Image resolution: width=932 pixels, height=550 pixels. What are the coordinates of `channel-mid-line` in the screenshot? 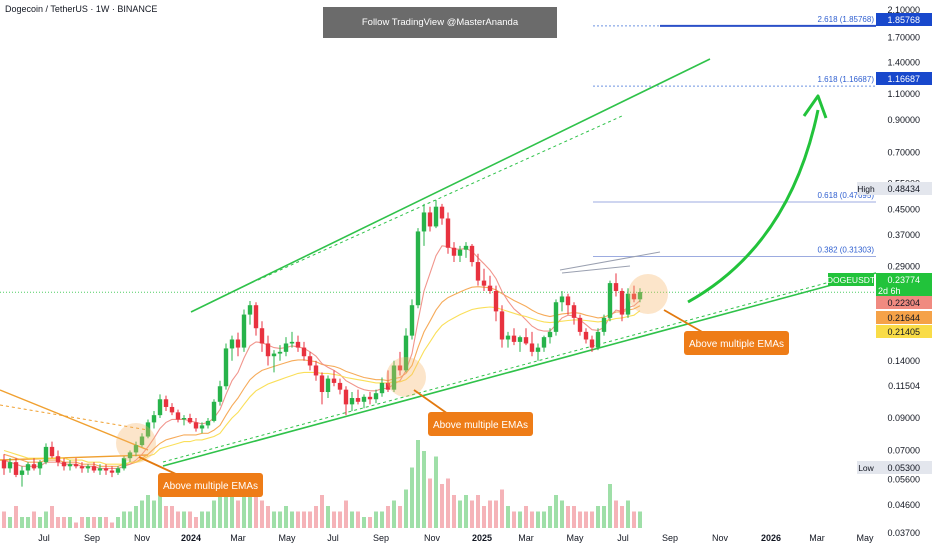 It's located at (440, 198).